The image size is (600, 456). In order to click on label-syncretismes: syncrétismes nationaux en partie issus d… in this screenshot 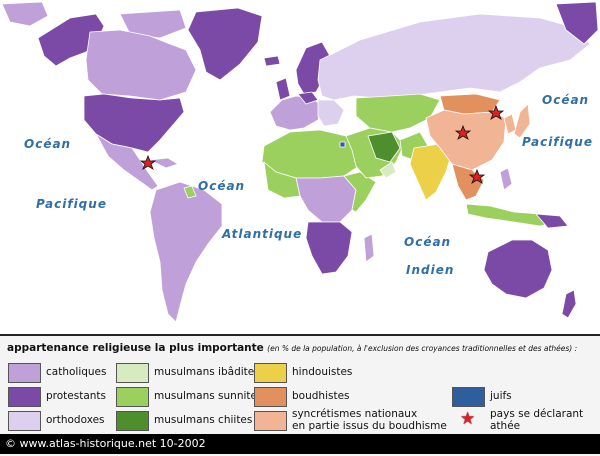, I will do `click(369, 420)`.